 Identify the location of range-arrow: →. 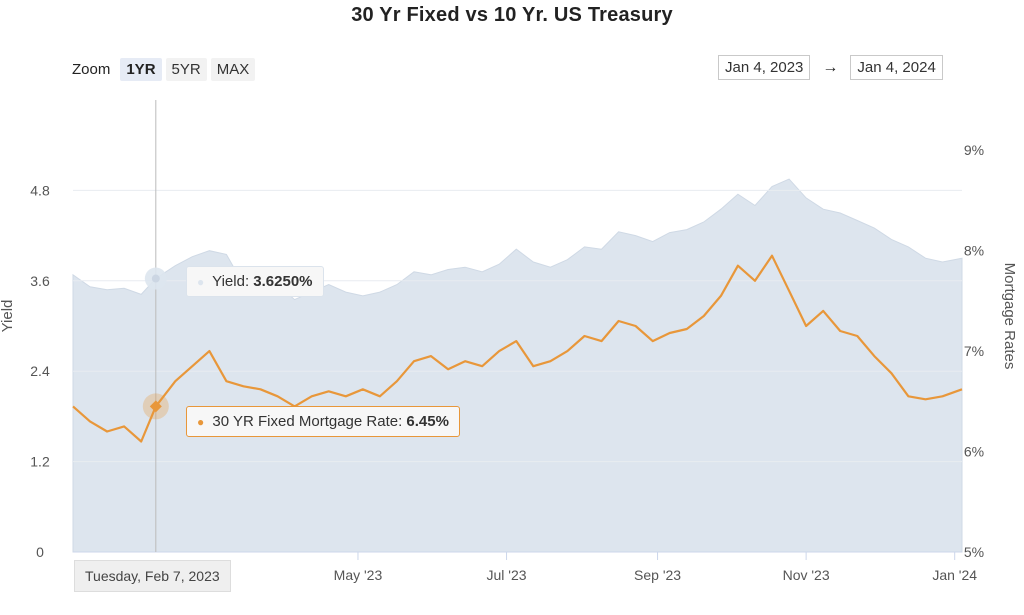
(830, 67).